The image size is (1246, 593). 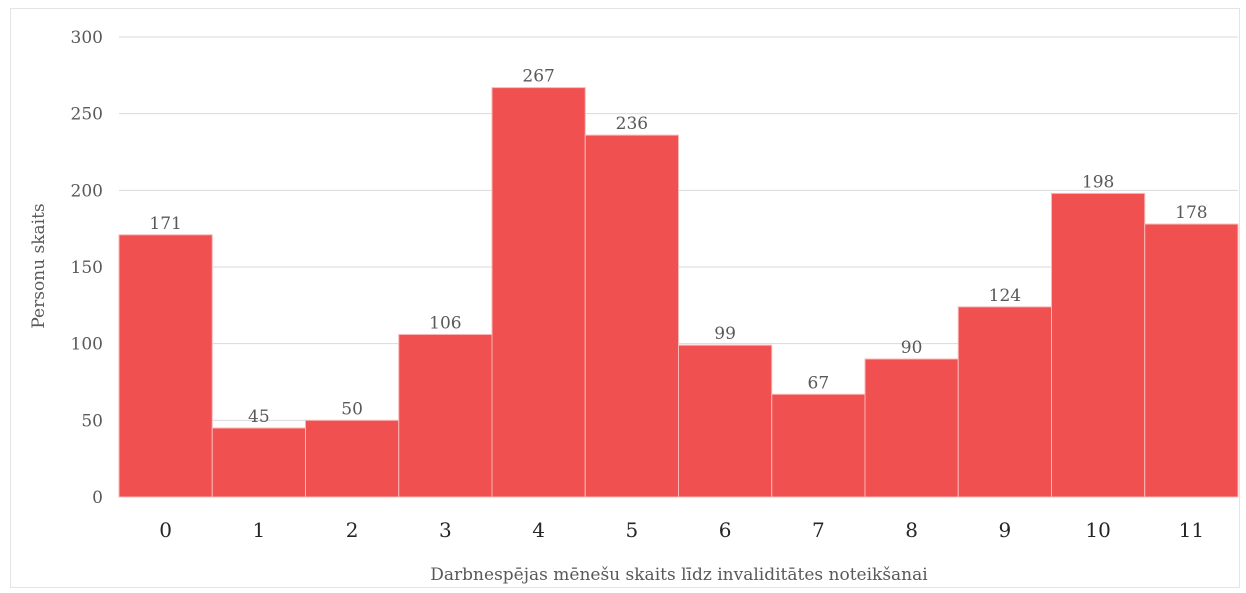 What do you see at coordinates (1097, 530) in the screenshot?
I see `x-tick-label: 10` at bounding box center [1097, 530].